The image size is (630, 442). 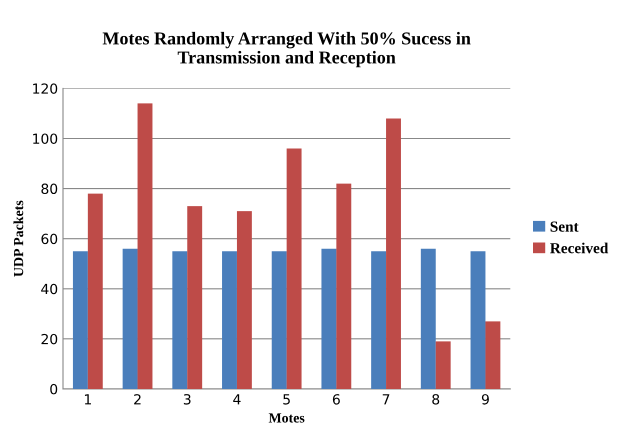 I want to click on x-tick-label: 9, so click(x=485, y=399).